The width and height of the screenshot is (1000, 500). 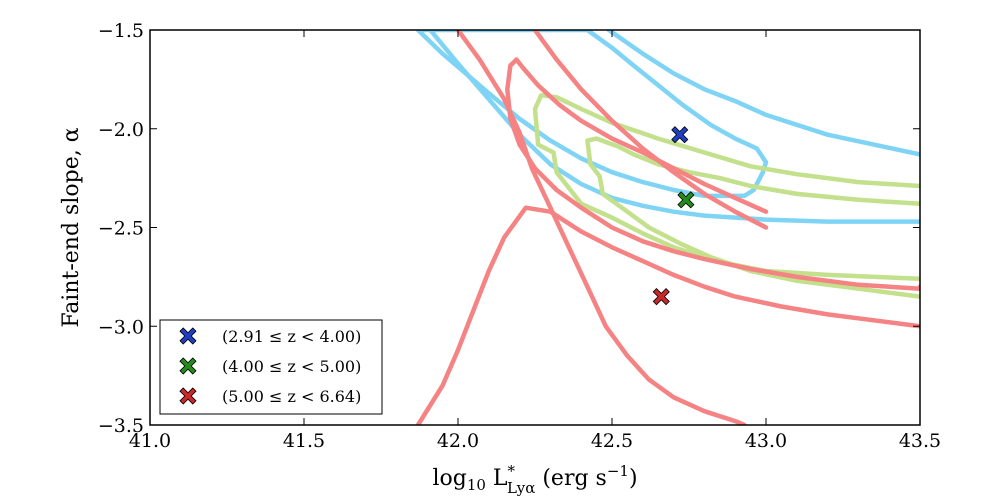 I want to click on y-tick-label: −3.5, so click(x=121, y=426).